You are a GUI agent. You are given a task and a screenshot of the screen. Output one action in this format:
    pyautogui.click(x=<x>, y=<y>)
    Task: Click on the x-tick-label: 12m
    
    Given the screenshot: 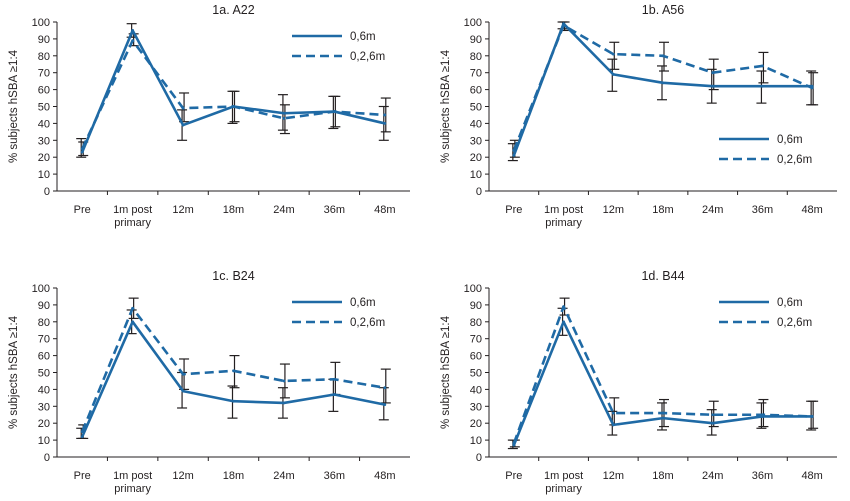 What is the action you would take?
    pyautogui.click(x=182, y=210)
    